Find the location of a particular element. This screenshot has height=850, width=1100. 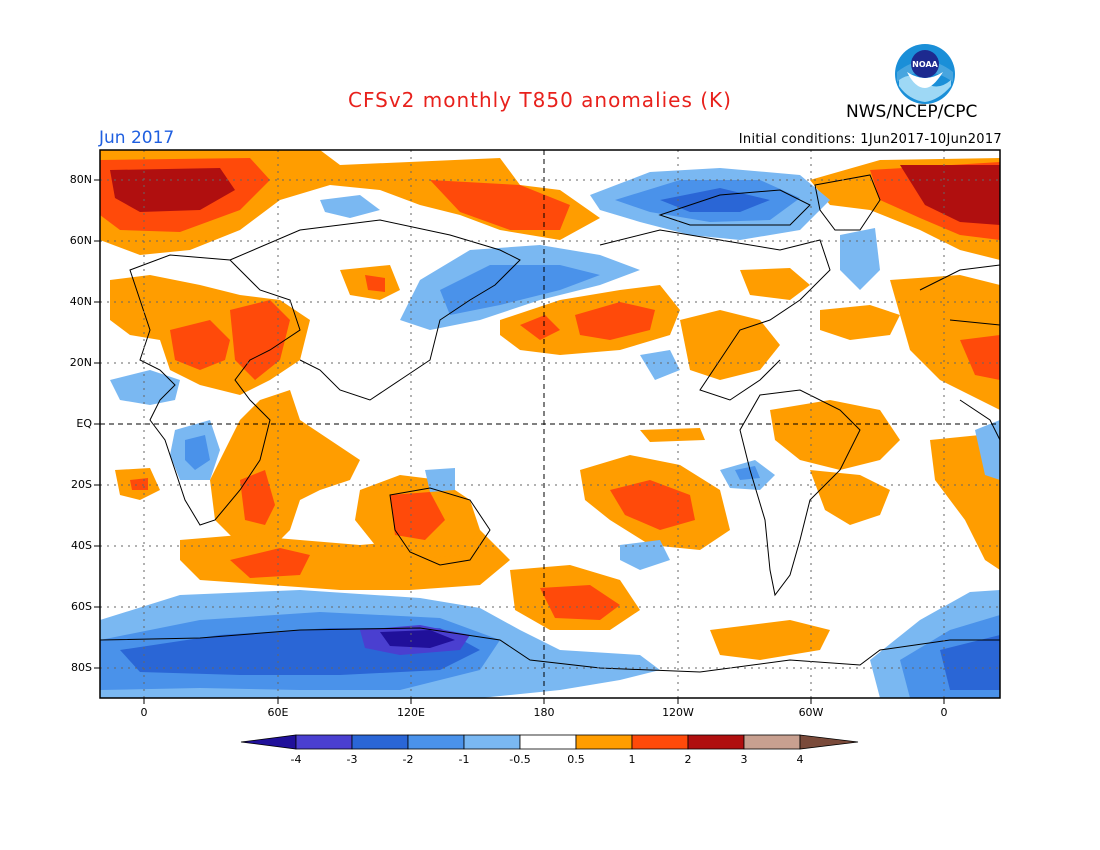

colorbar-label: -1 is located at coordinates (464, 759).